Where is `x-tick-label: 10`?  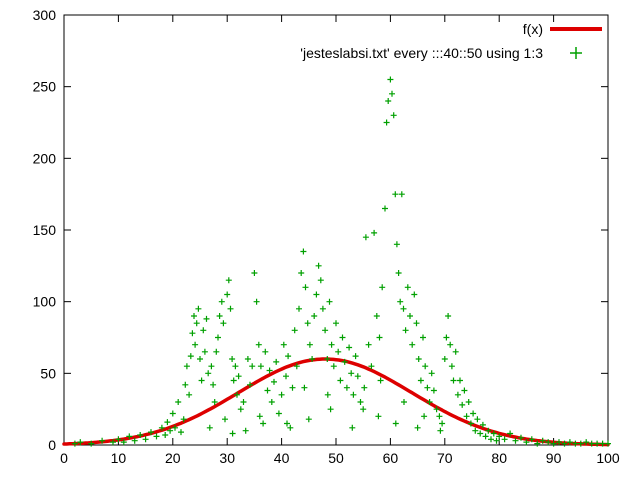 x-tick-label: 10 is located at coordinates (119, 458).